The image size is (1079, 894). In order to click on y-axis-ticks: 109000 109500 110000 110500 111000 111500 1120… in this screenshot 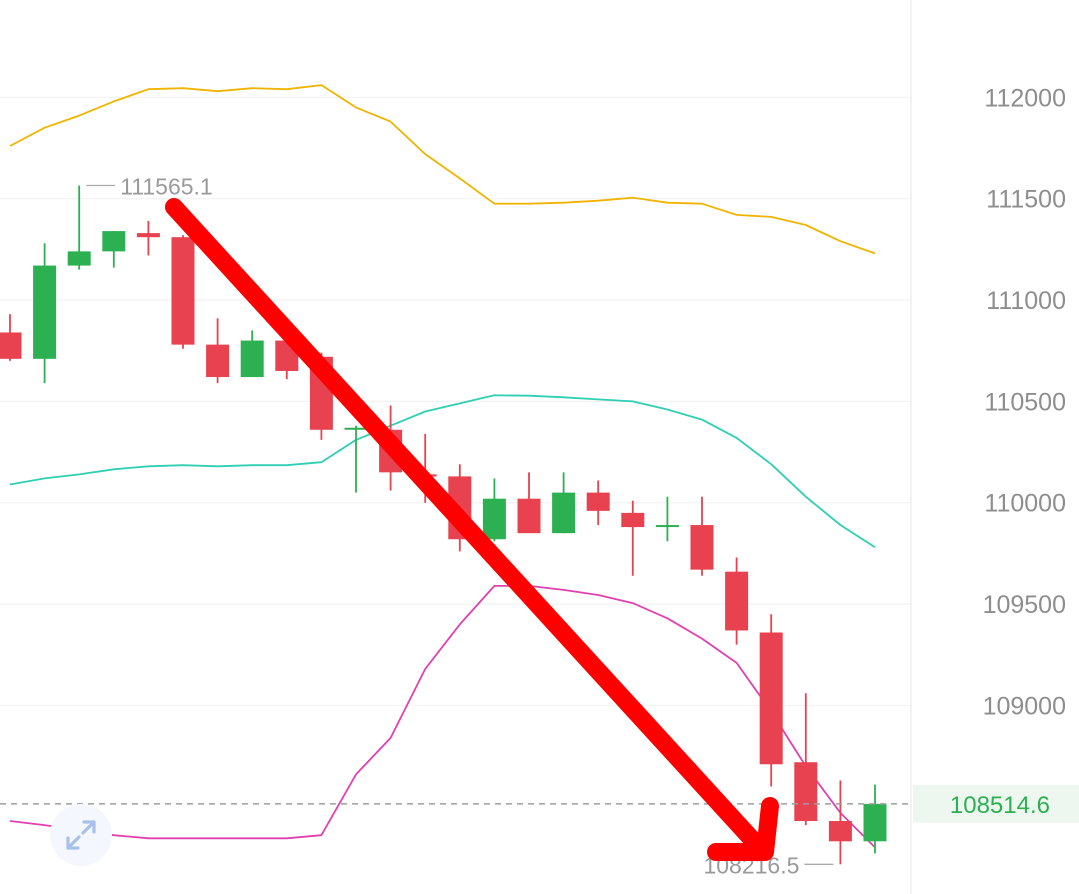, I will do `click(1024, 402)`.